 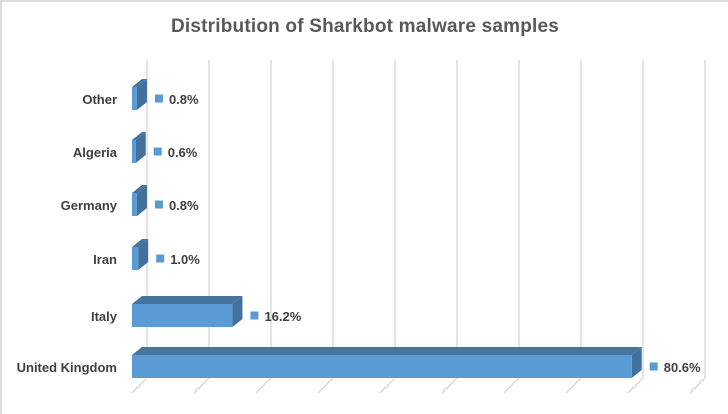 What do you see at coordinates (157, 151) in the screenshot?
I see `legend-key-algeria` at bounding box center [157, 151].